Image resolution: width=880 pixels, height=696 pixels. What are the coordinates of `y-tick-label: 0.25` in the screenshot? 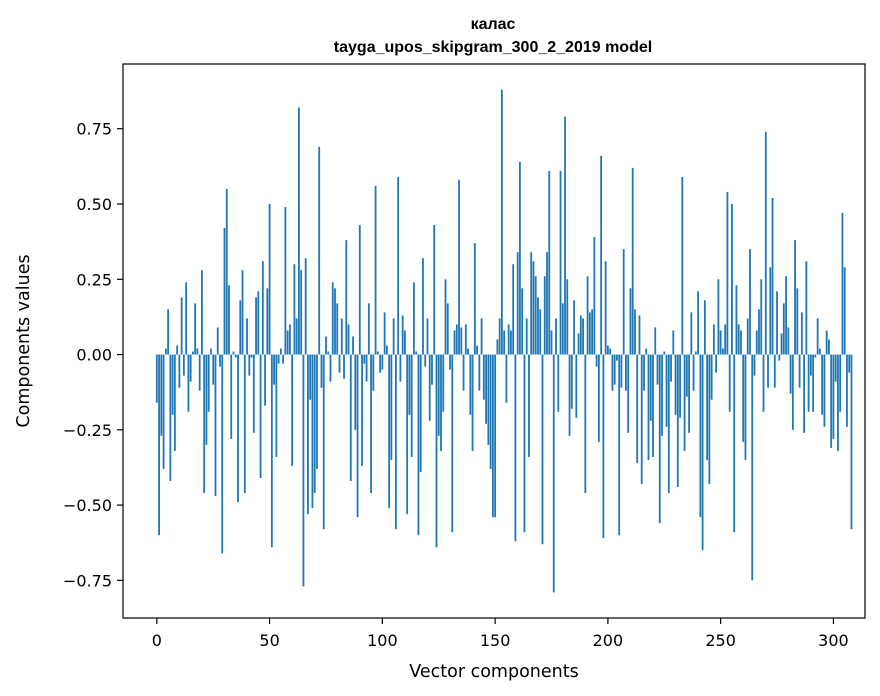 It's located at (94, 279).